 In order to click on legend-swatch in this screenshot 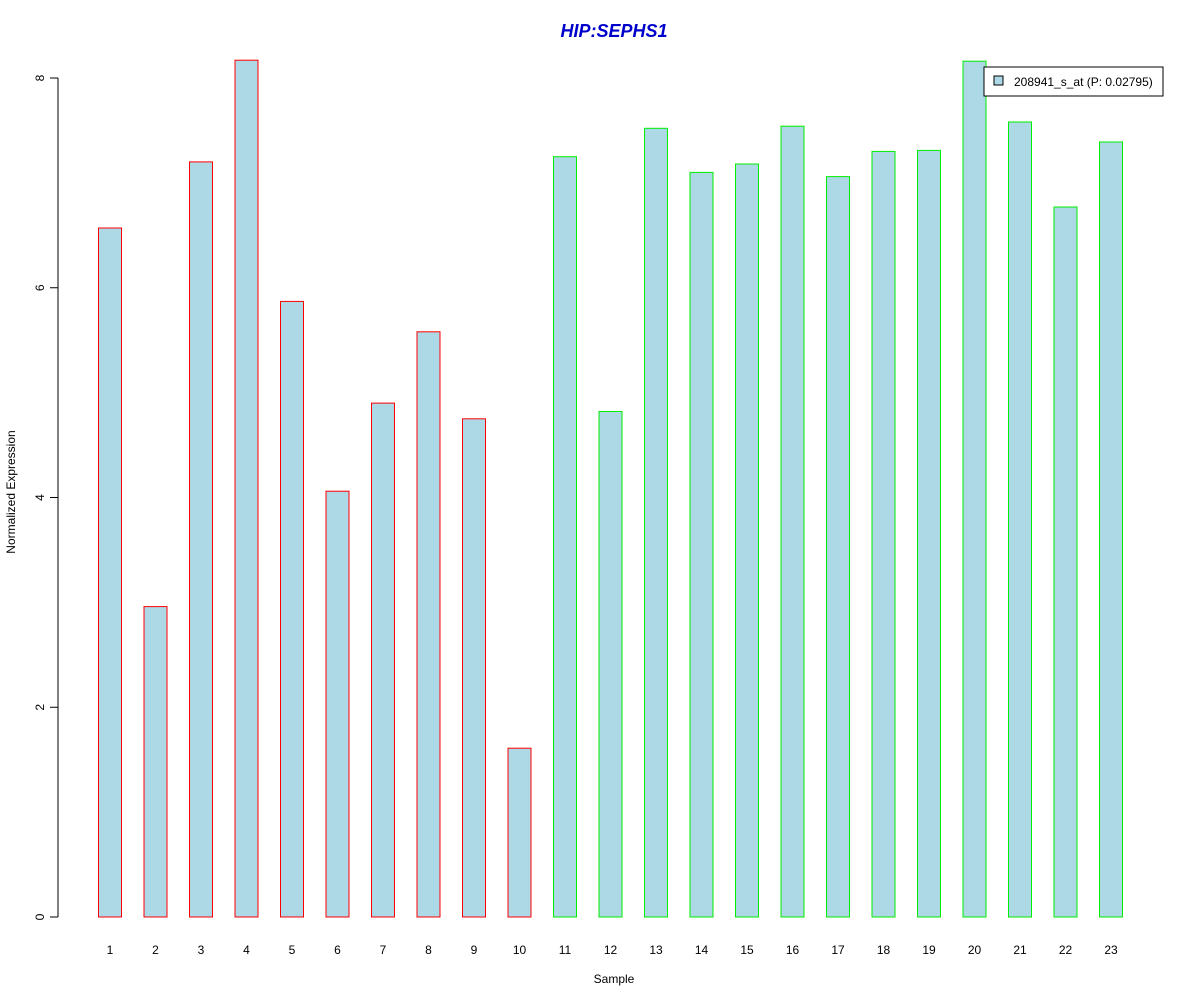, I will do `click(998, 80)`.